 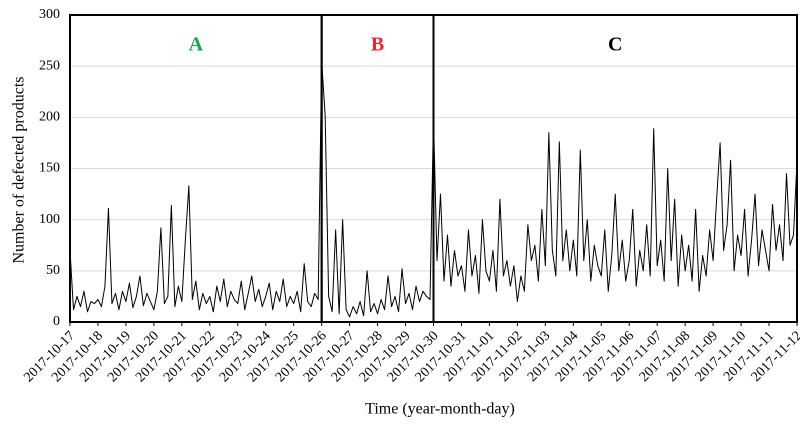 I want to click on region-label: A, so click(x=196, y=45).